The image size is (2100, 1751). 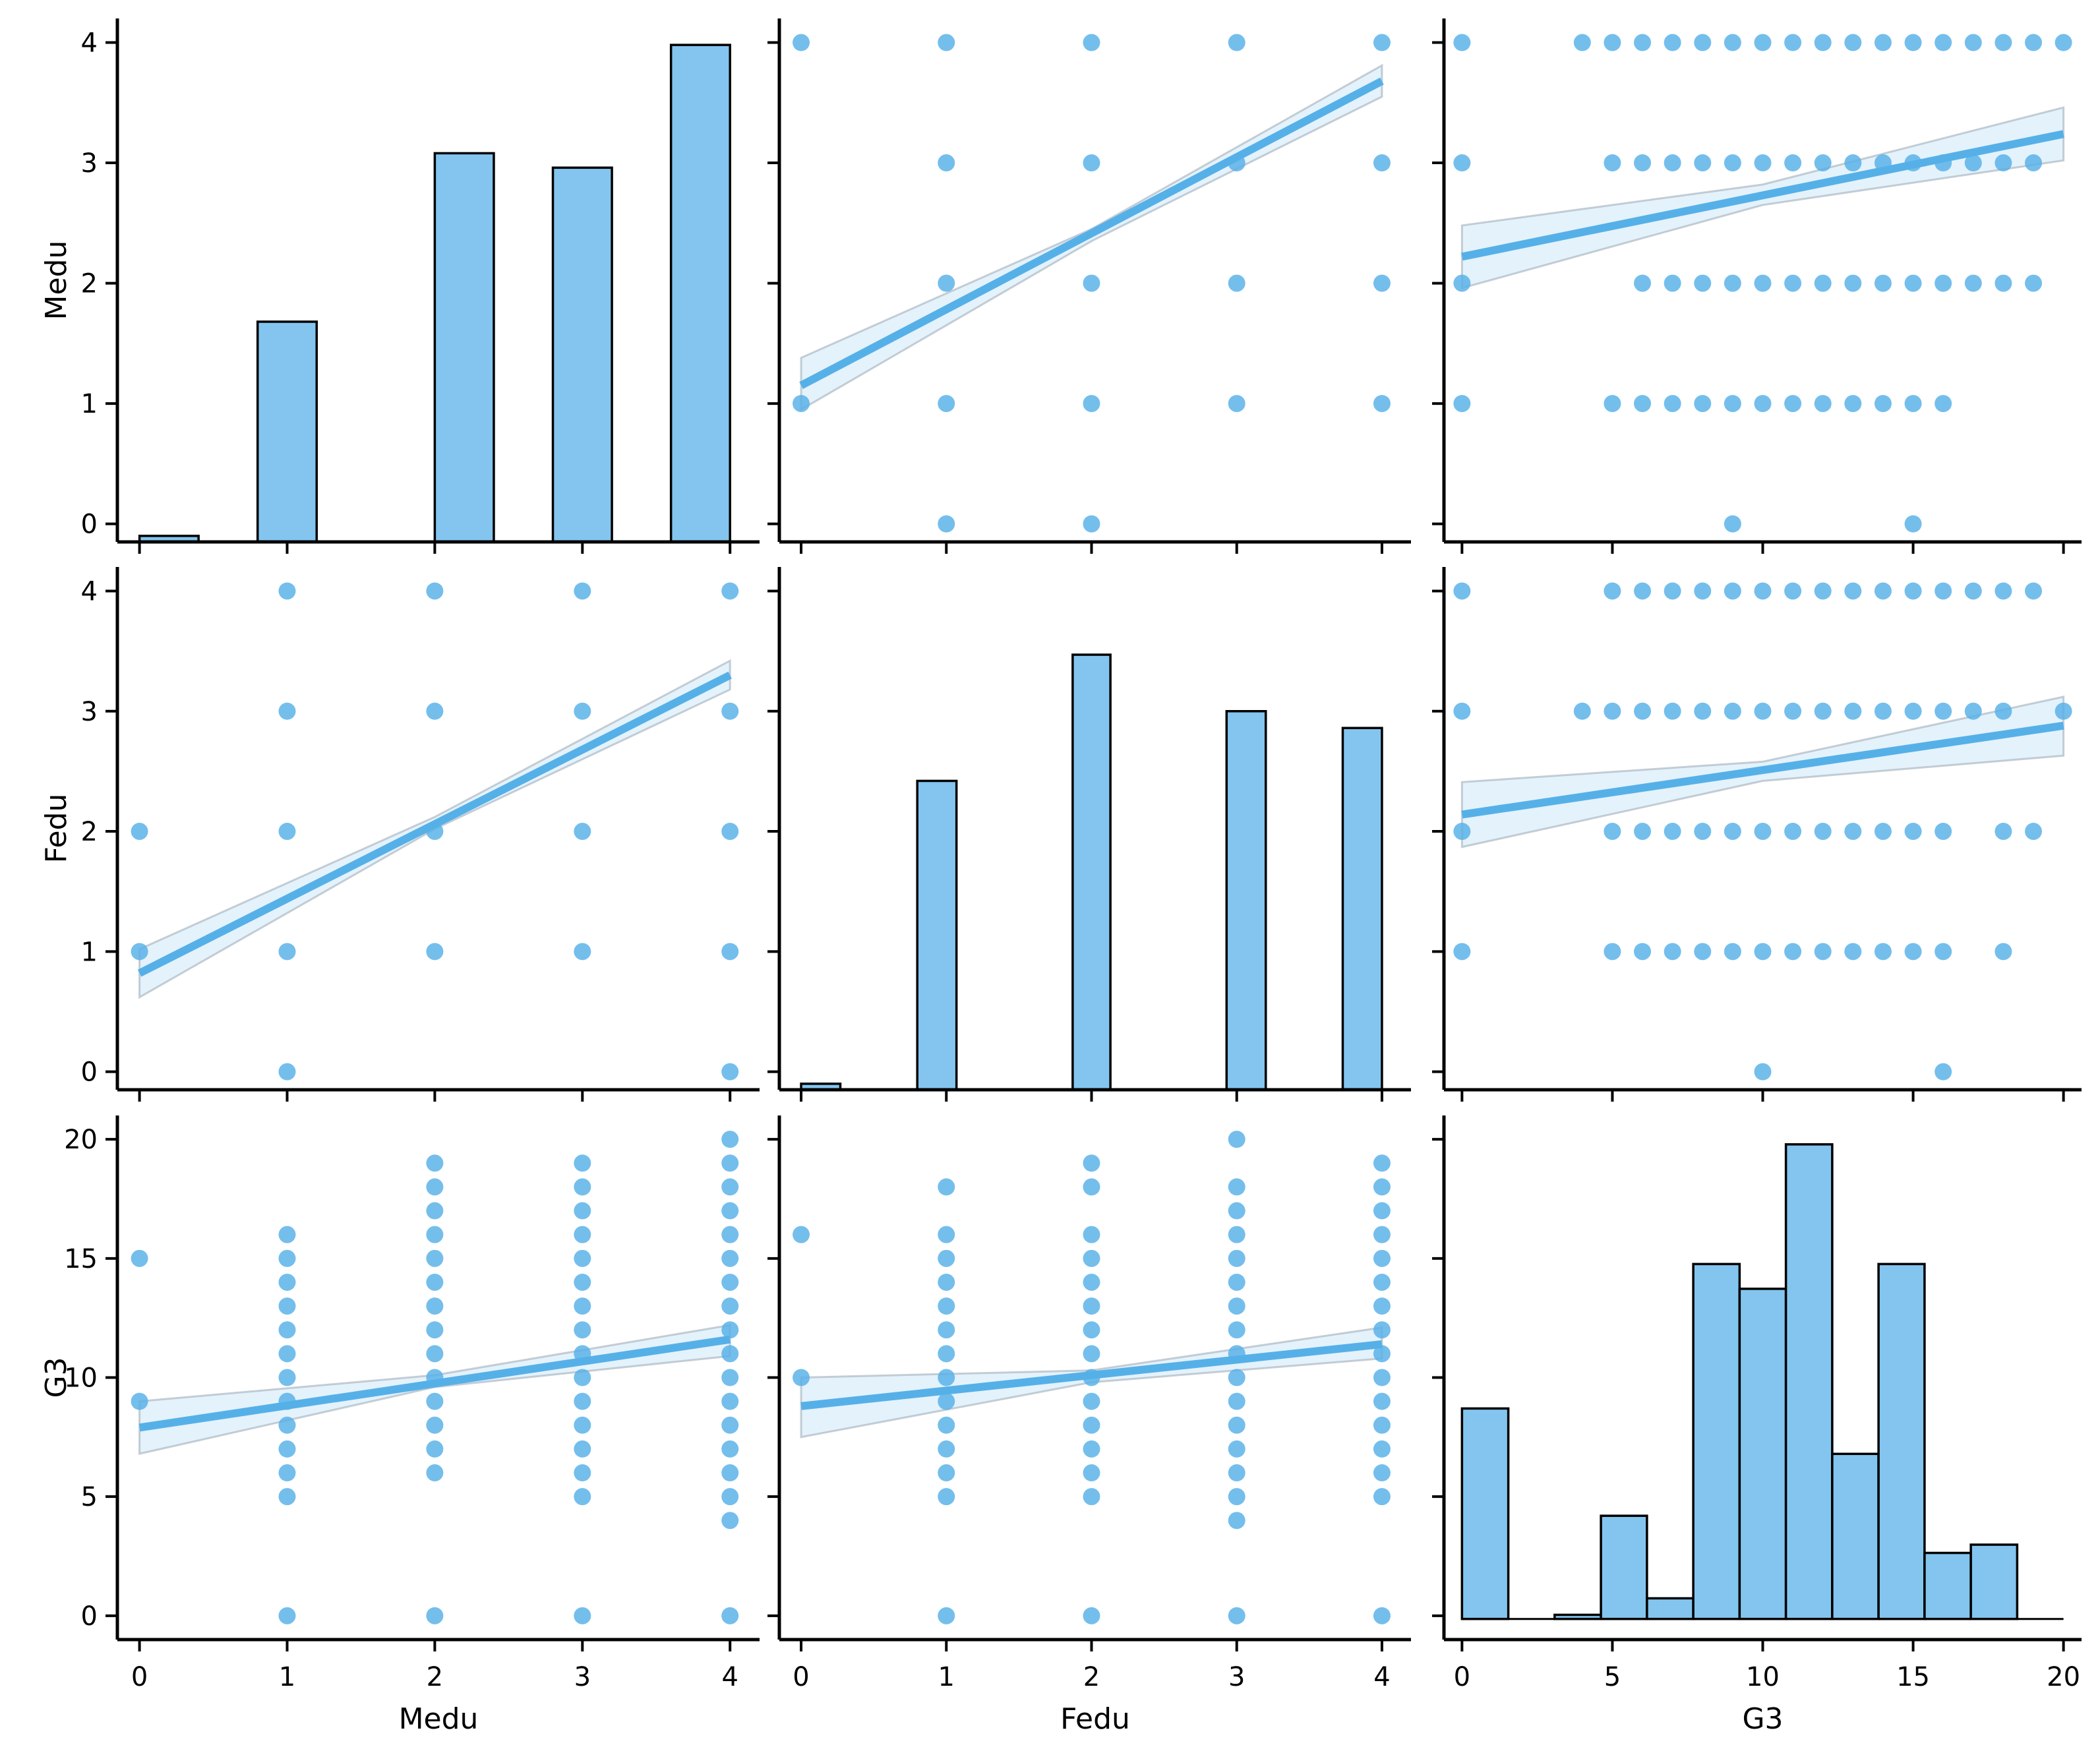 I want to click on y-axis-label: G3, so click(x=56, y=1377).